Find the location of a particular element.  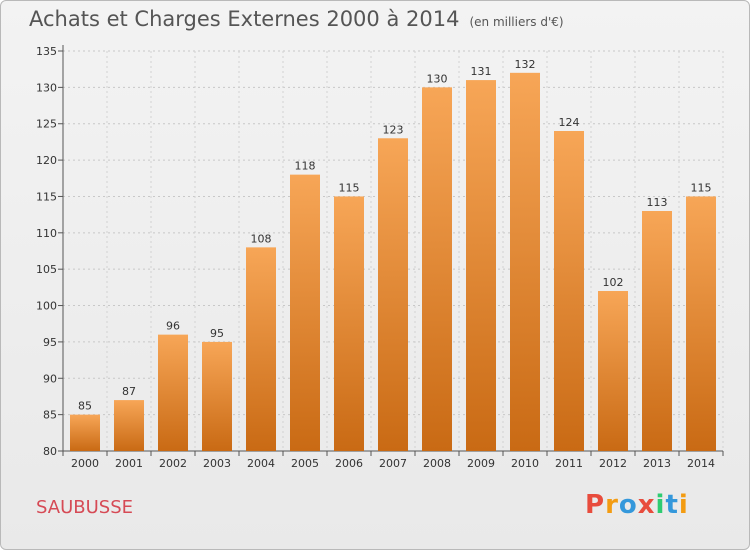

logo-letter: x is located at coordinates (646, 505).